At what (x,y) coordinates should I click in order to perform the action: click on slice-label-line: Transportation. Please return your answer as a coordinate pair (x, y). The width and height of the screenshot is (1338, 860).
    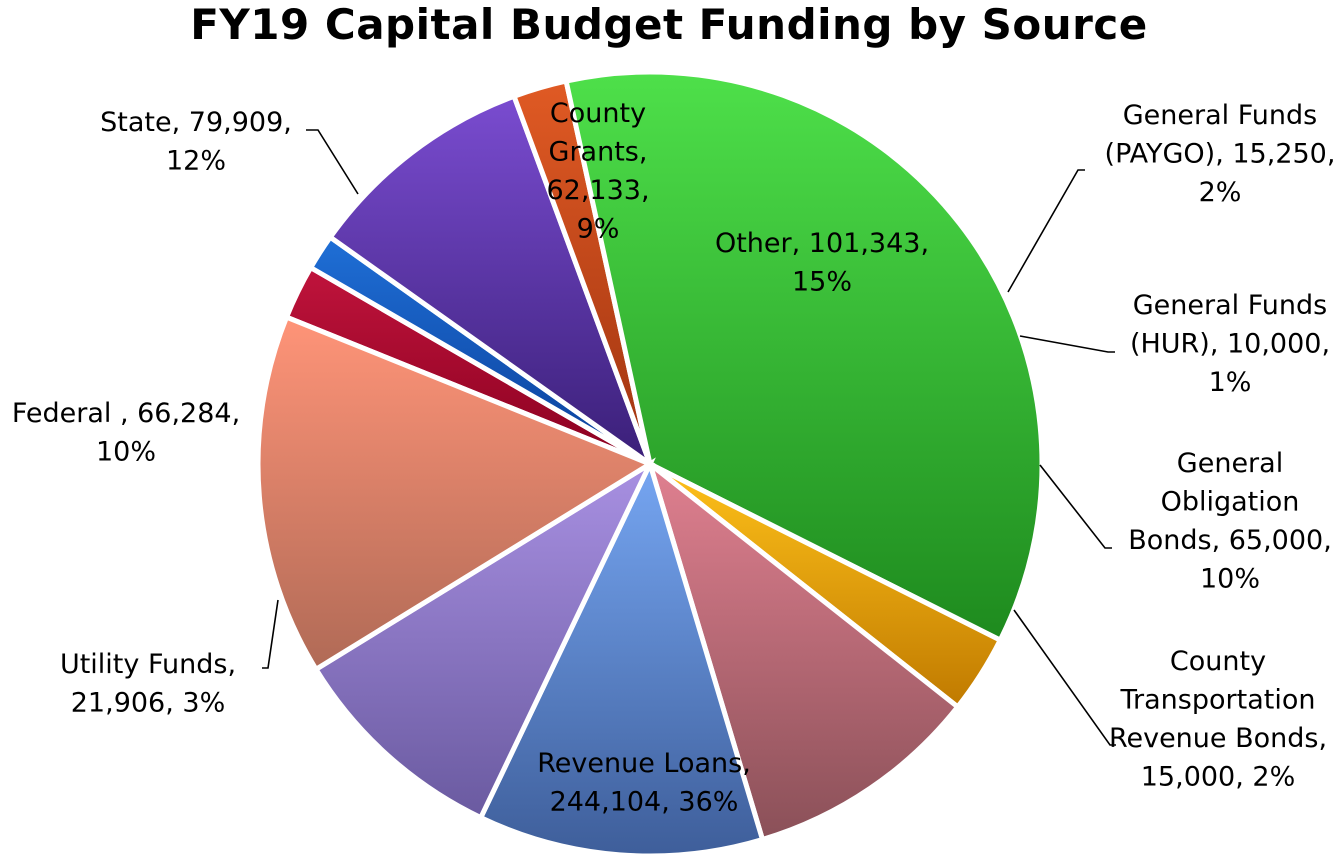
    Looking at the image, I should click on (1218, 700).